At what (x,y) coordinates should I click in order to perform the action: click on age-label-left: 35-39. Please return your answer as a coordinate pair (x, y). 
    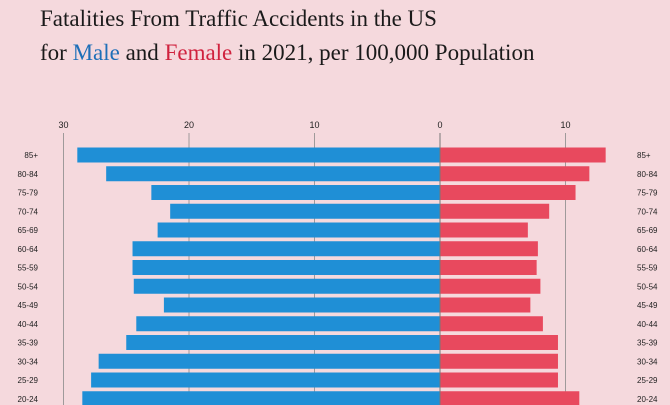
    Looking at the image, I should click on (28, 343).